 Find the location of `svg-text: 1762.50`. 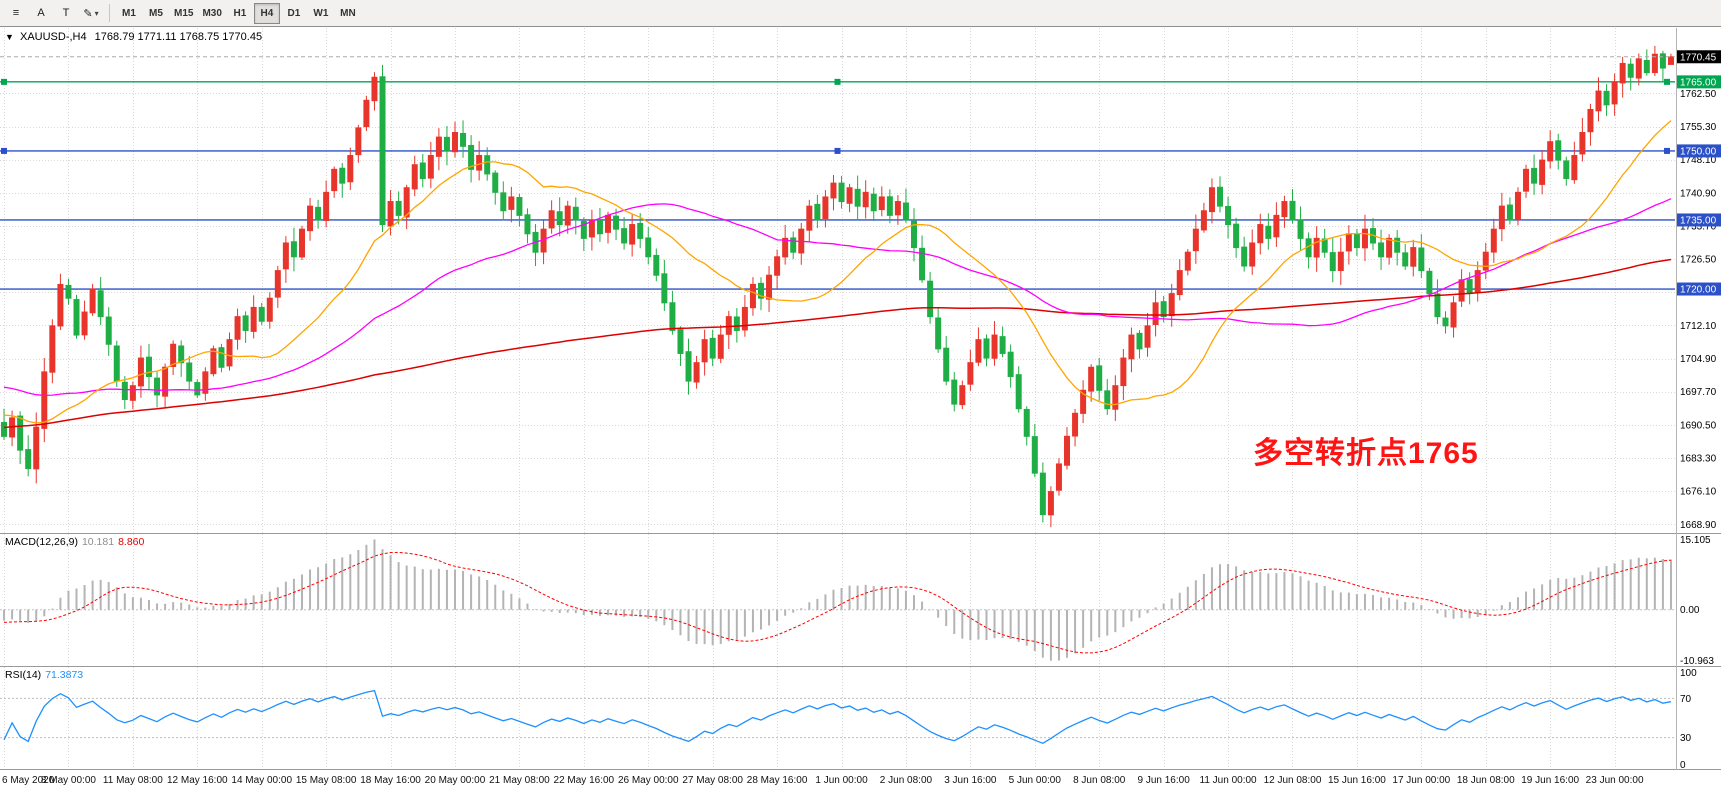

svg-text: 1762.50 is located at coordinates (1698, 94).